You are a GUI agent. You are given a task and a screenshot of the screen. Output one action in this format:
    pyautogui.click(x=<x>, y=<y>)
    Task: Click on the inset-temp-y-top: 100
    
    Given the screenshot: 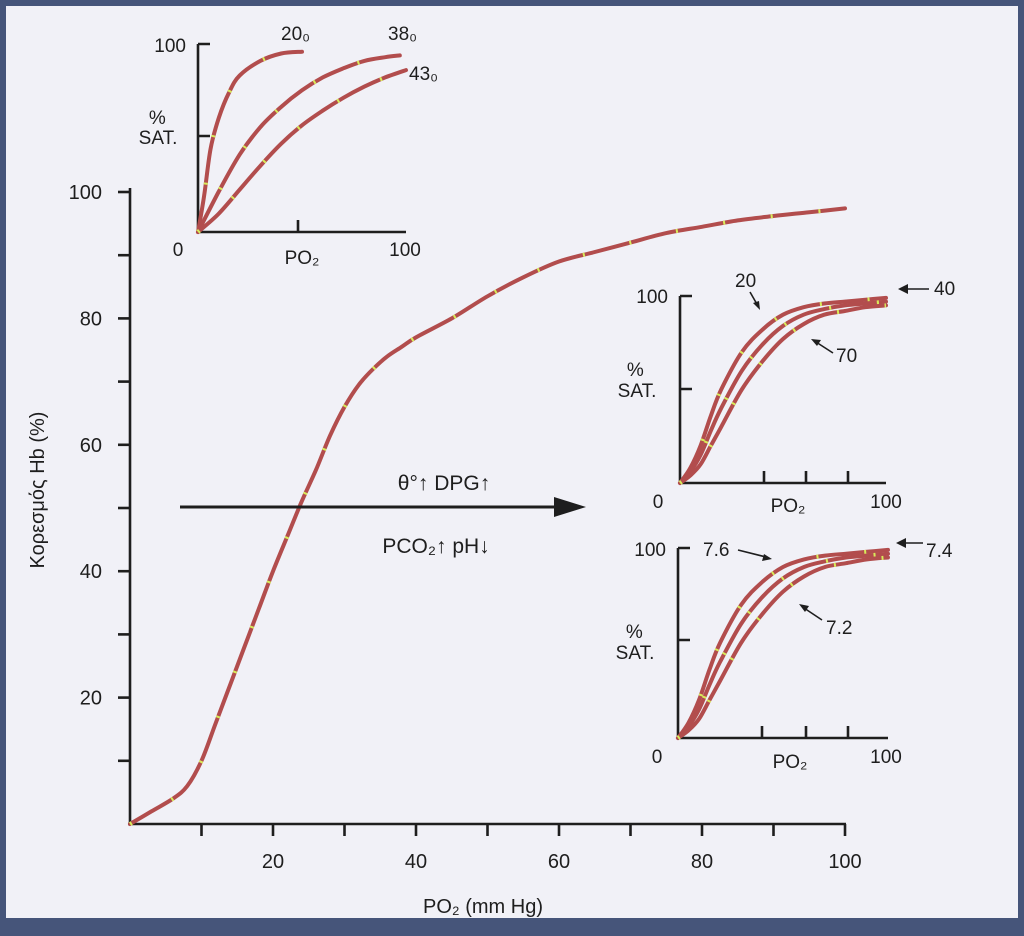 What is the action you would take?
    pyautogui.click(x=170, y=46)
    